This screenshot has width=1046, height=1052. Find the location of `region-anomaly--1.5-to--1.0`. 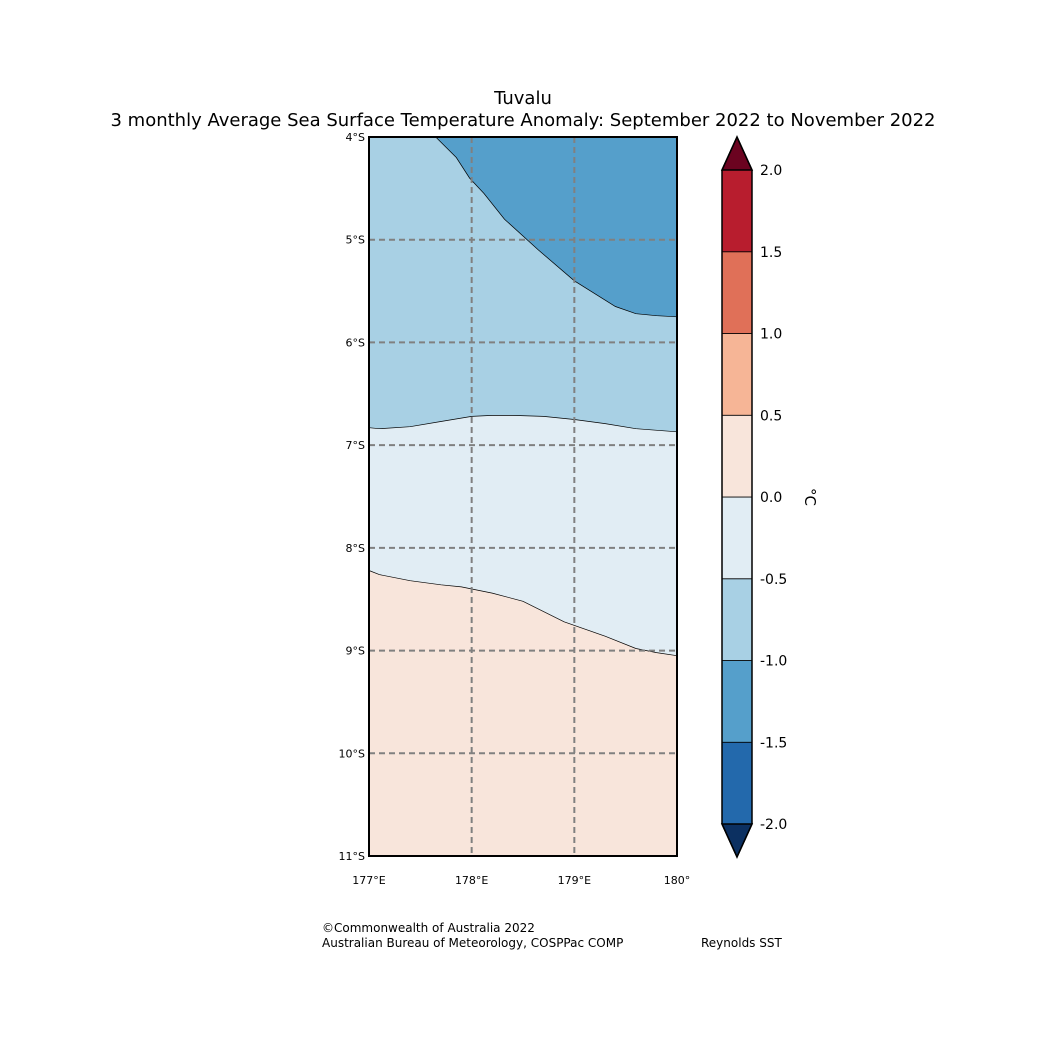

region-anomaly--1.5-to--1.0 is located at coordinates (523, 227).